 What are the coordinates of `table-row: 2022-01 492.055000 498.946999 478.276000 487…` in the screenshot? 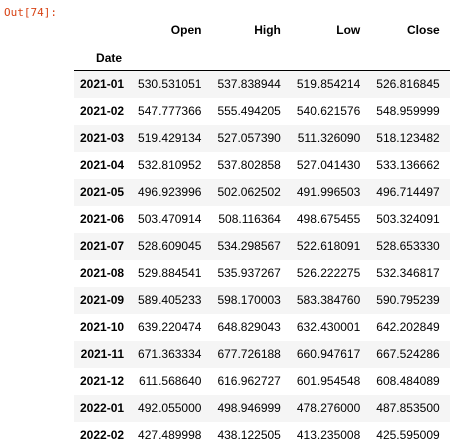 It's located at (262, 408).